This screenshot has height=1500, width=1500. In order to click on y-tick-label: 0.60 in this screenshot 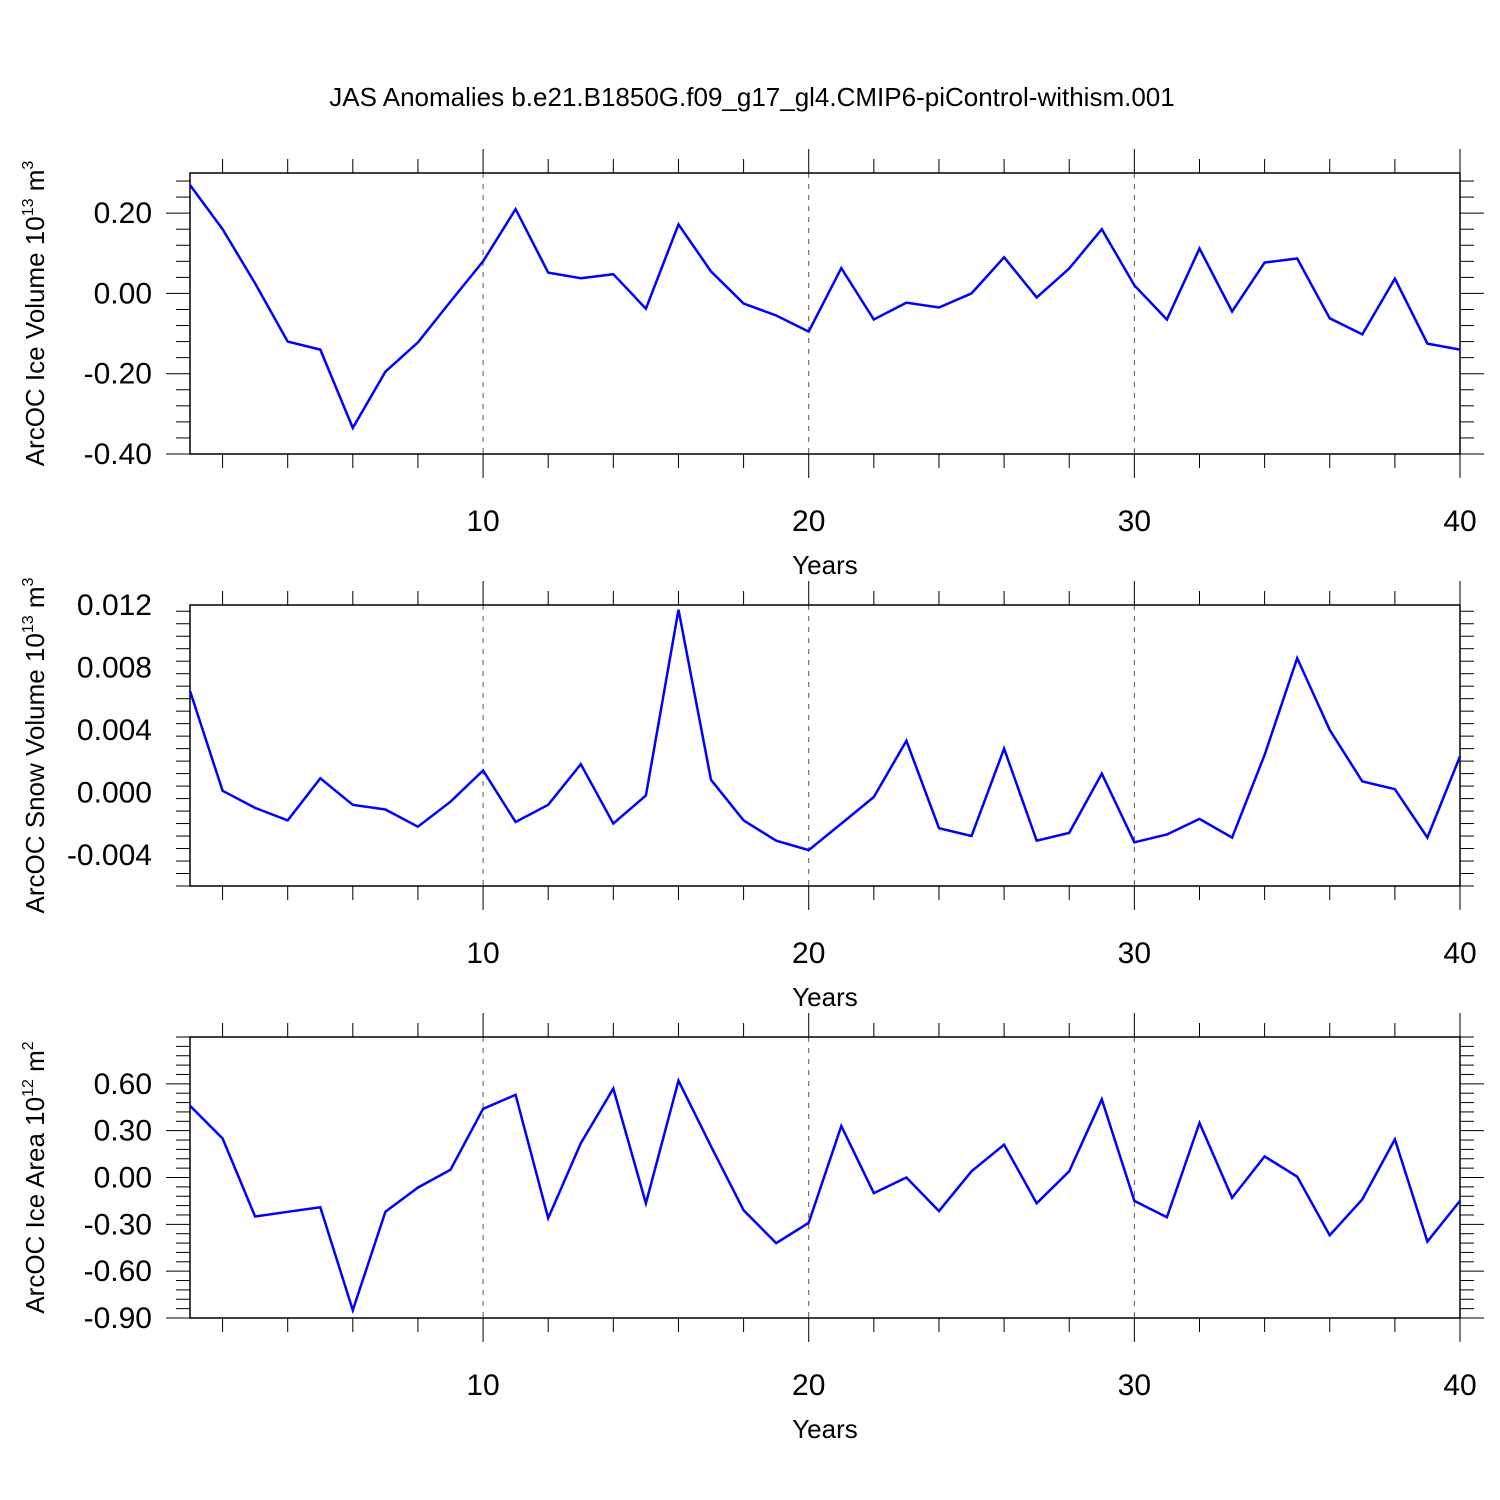, I will do `click(123, 1084)`.